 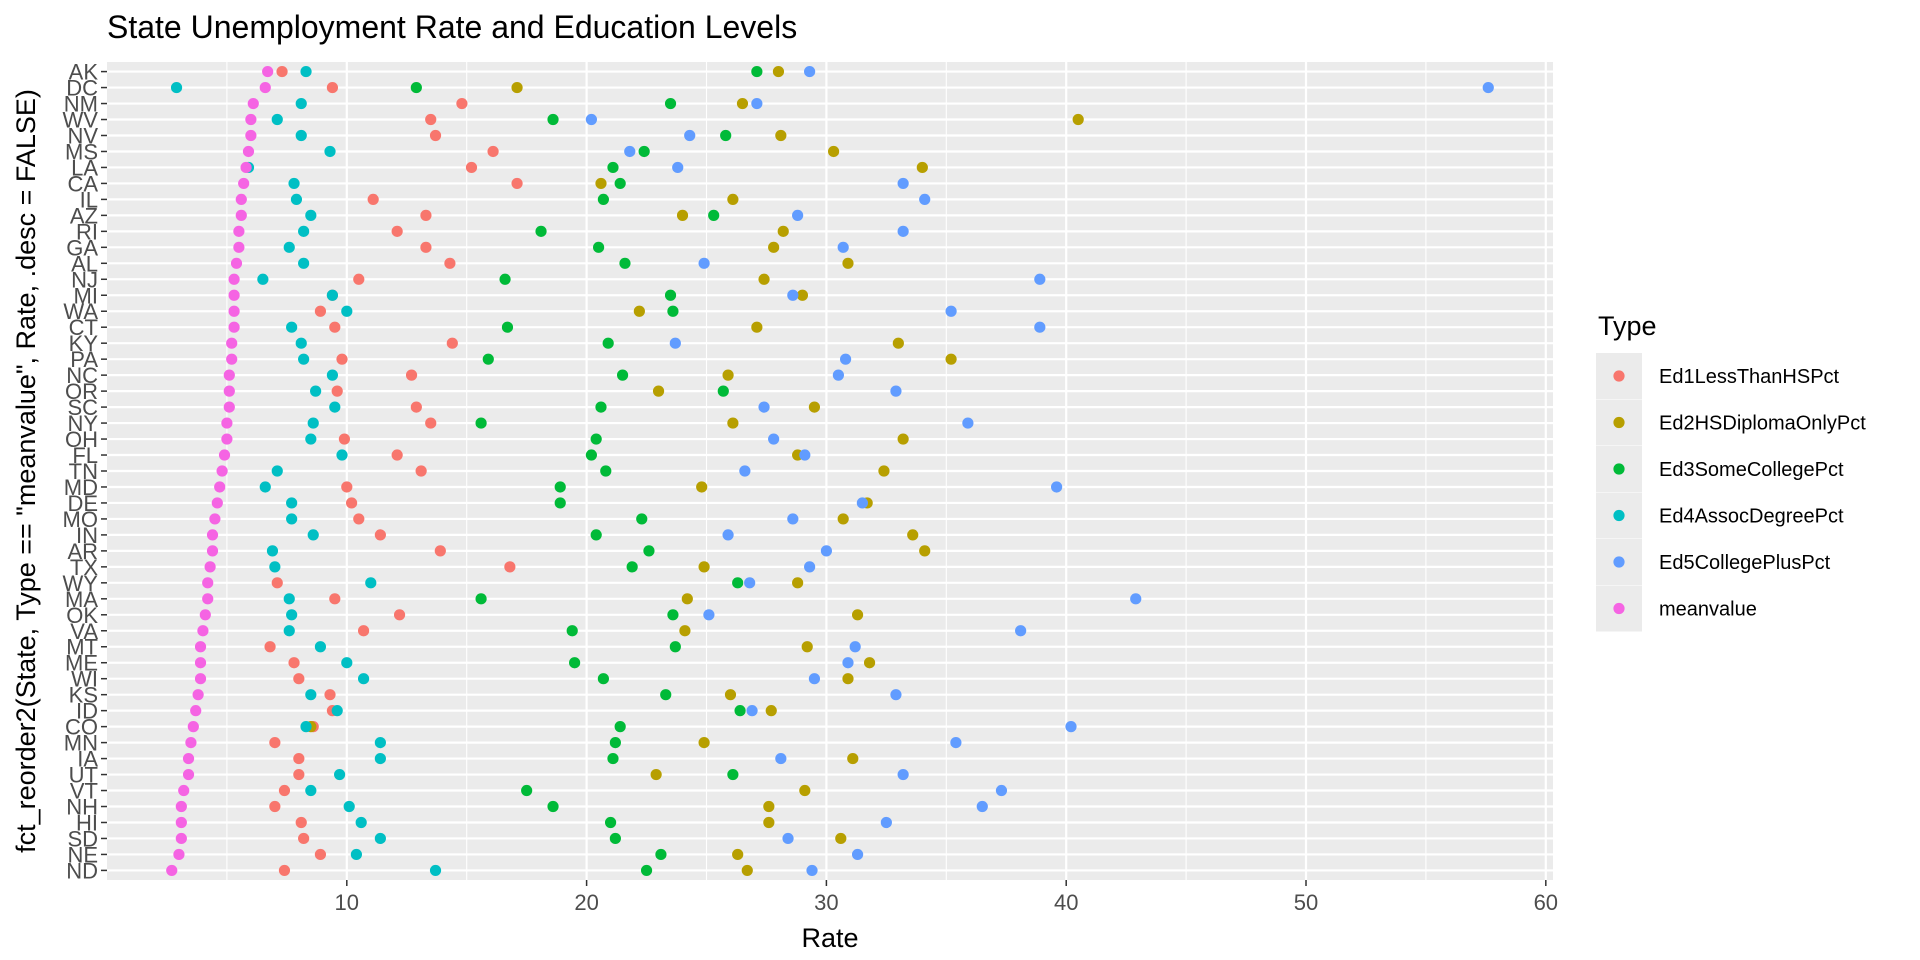 I want to click on point-Ed5CollegePlusPct-NH, so click(x=982, y=806).